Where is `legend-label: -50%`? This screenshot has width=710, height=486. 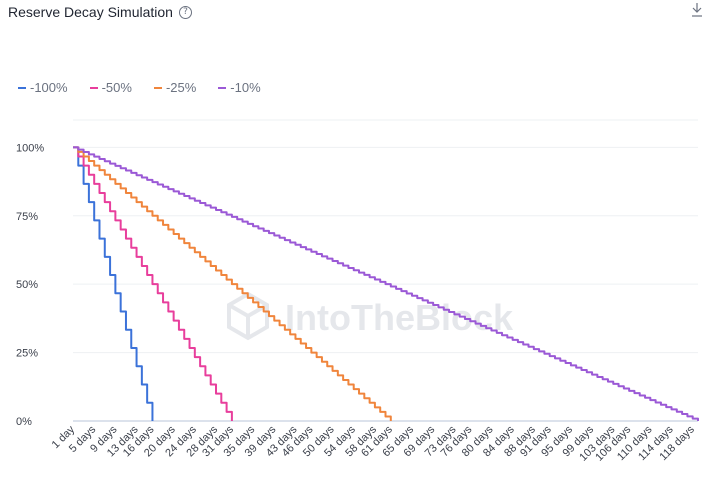 legend-label: -50% is located at coordinates (116, 87).